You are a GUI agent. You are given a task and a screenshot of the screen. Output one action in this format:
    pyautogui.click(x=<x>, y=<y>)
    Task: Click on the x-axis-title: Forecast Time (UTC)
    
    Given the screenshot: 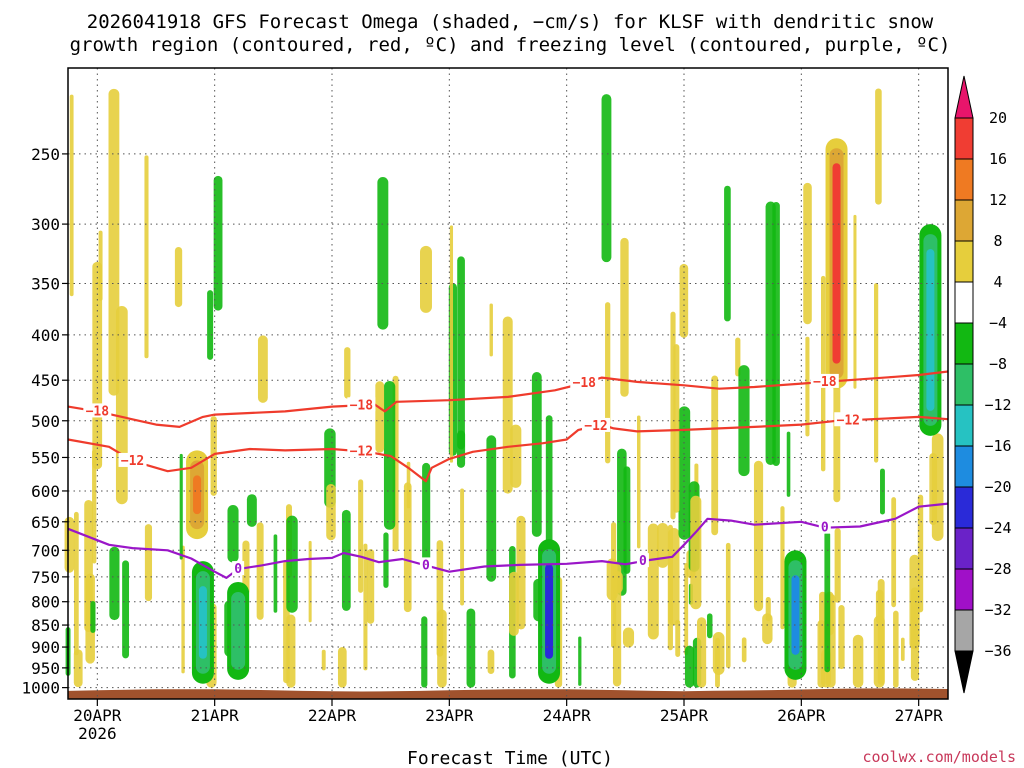 What is the action you would take?
    pyautogui.click(x=510, y=758)
    